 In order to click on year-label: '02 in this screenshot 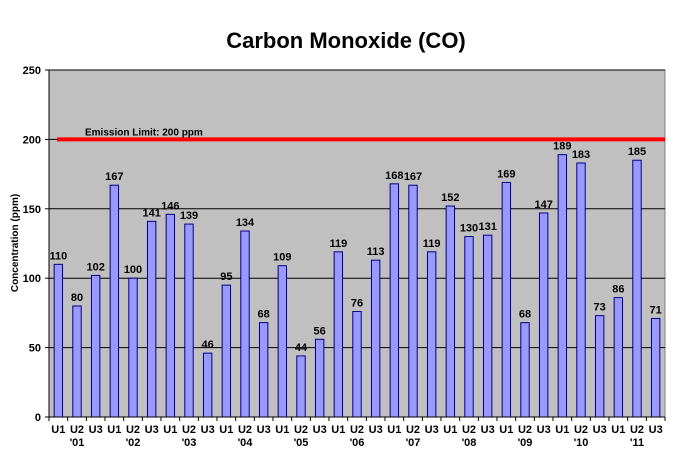, I will do `click(133, 443)`.